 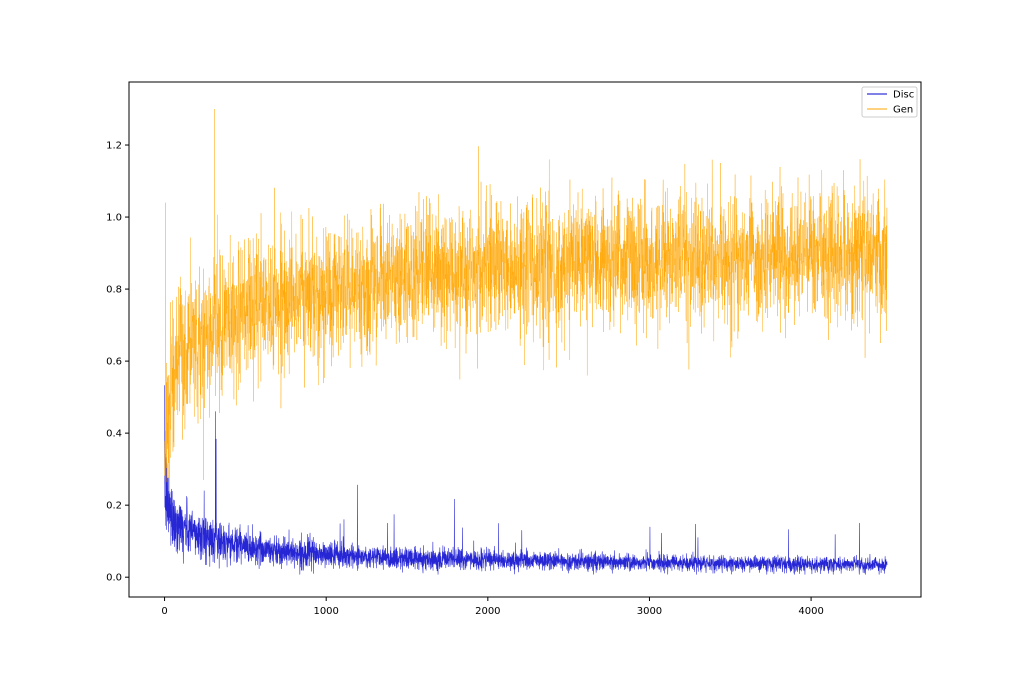 I want to click on x-tick-label: 2000, so click(x=487, y=611).